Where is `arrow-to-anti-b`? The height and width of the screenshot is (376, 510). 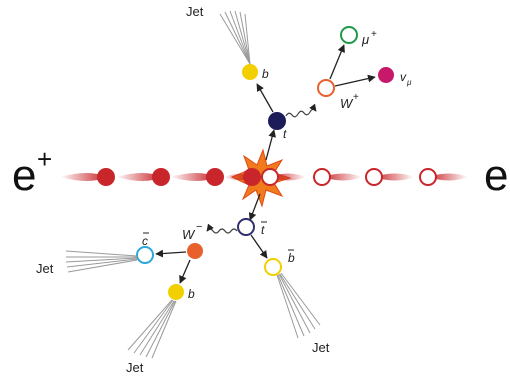
arrow-to-anti-b is located at coordinates (259, 246).